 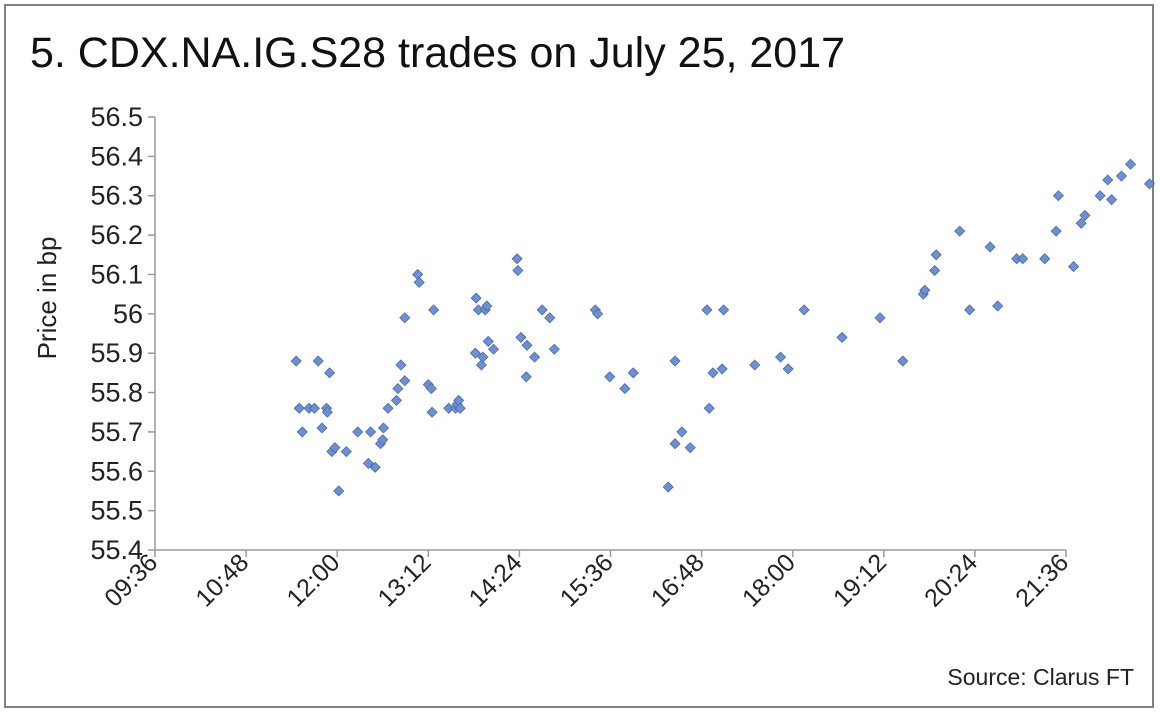 I want to click on y-tick-label: 56.1, so click(x=116, y=274).